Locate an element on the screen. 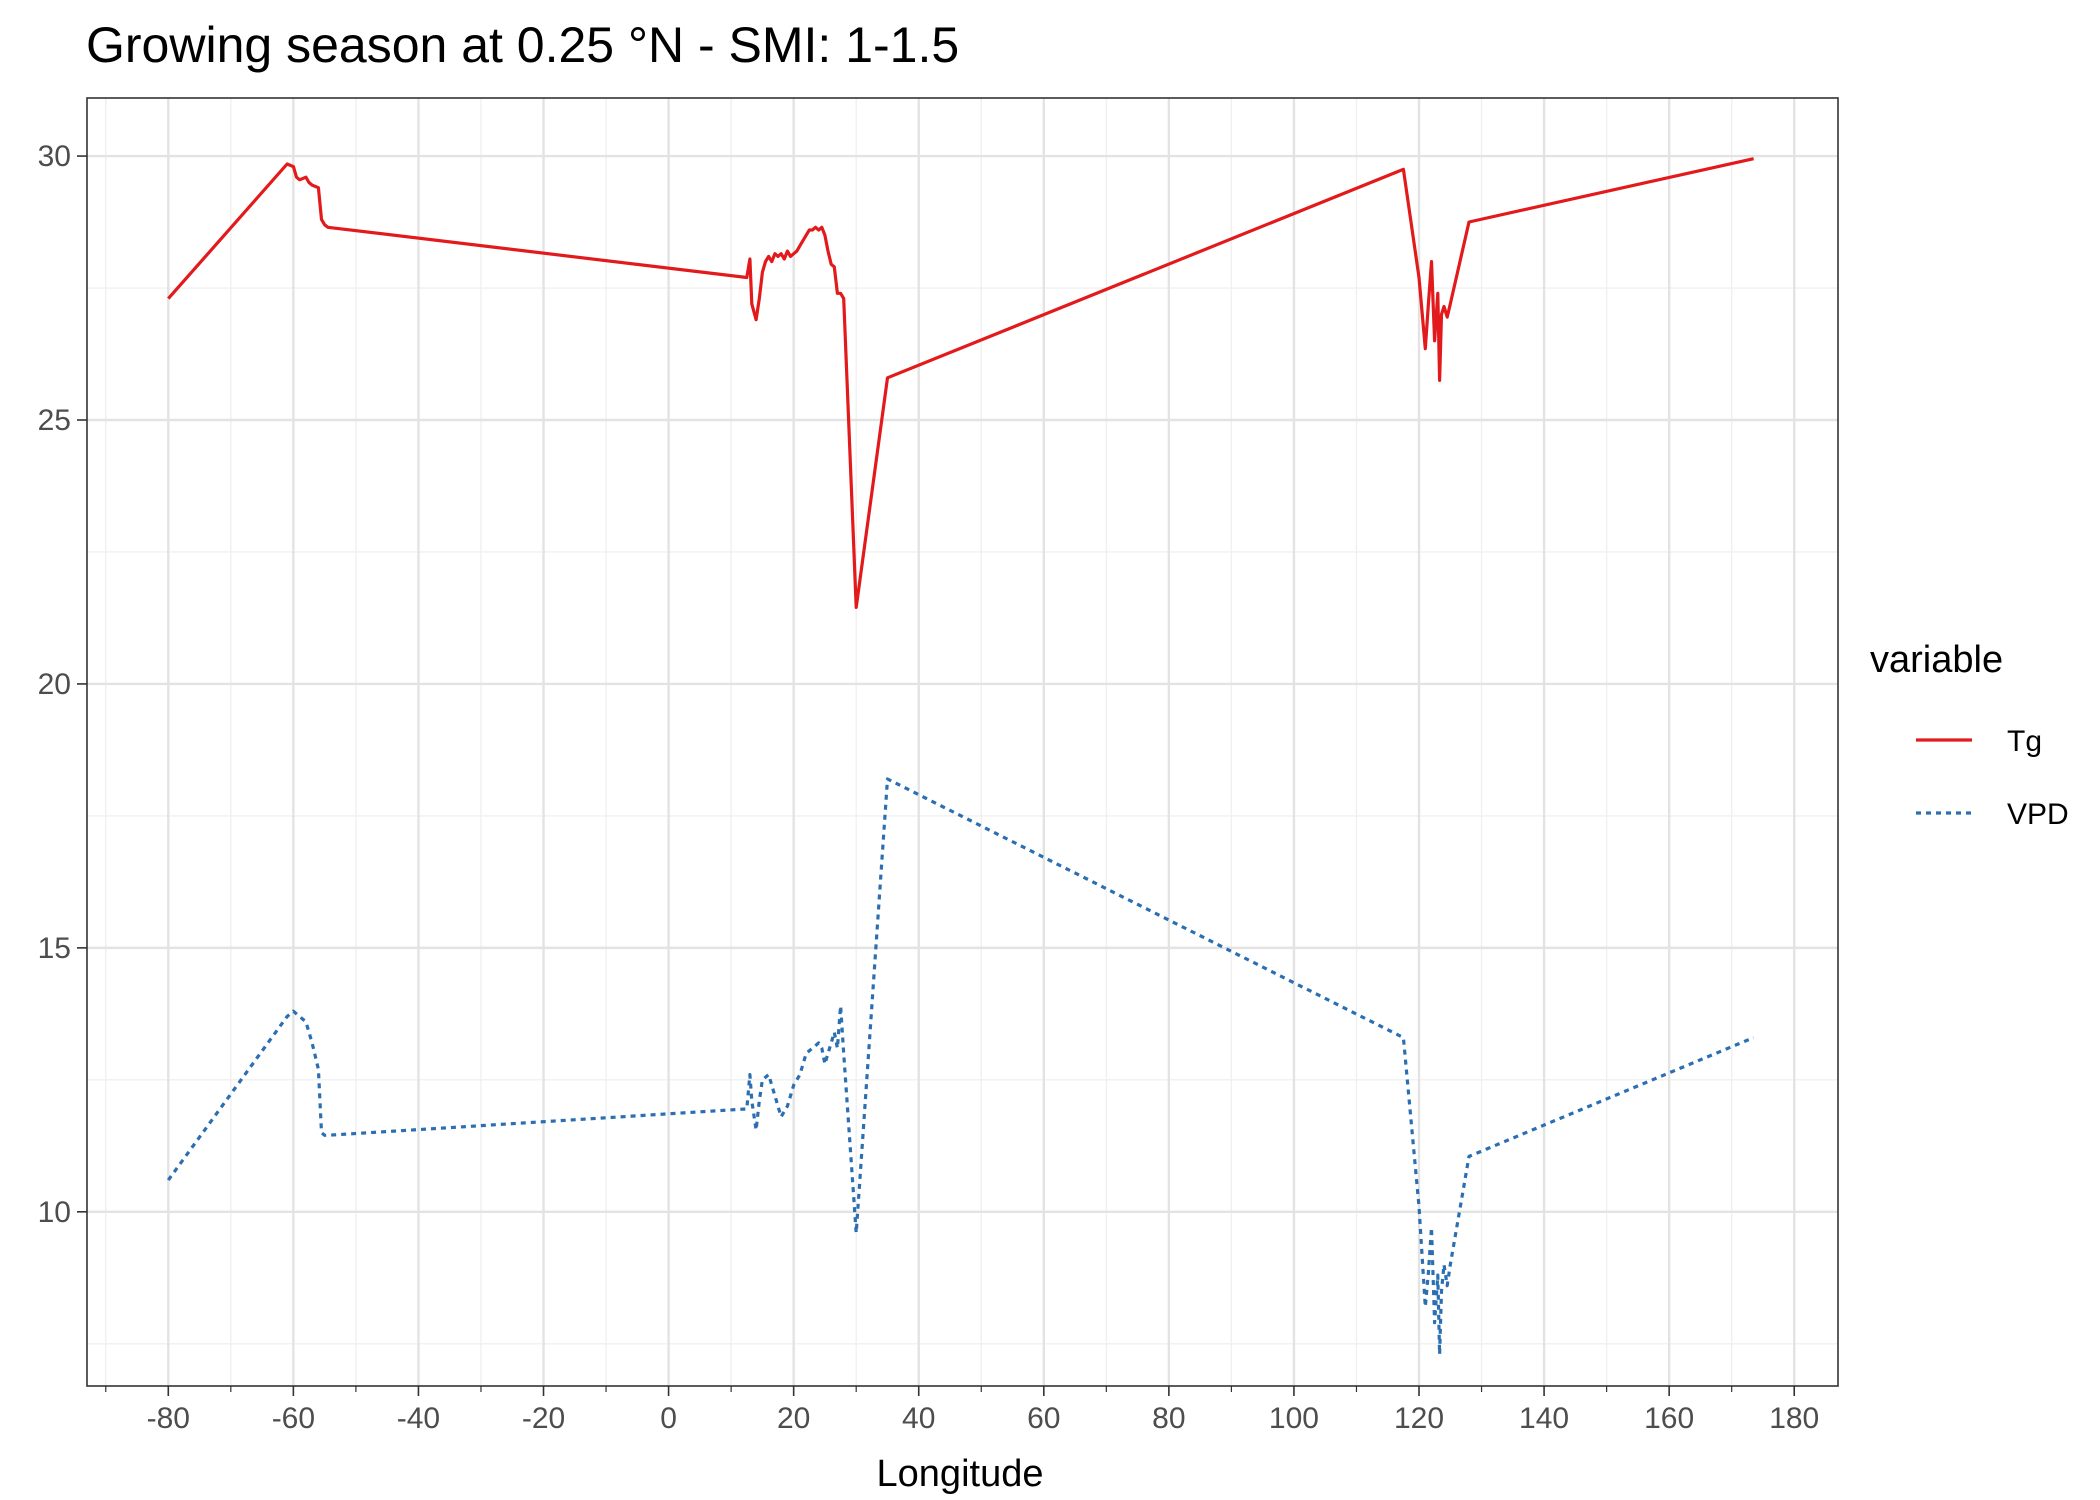 This screenshot has height=1500, width=2100. x-tick-label: -40 is located at coordinates (418, 1418).